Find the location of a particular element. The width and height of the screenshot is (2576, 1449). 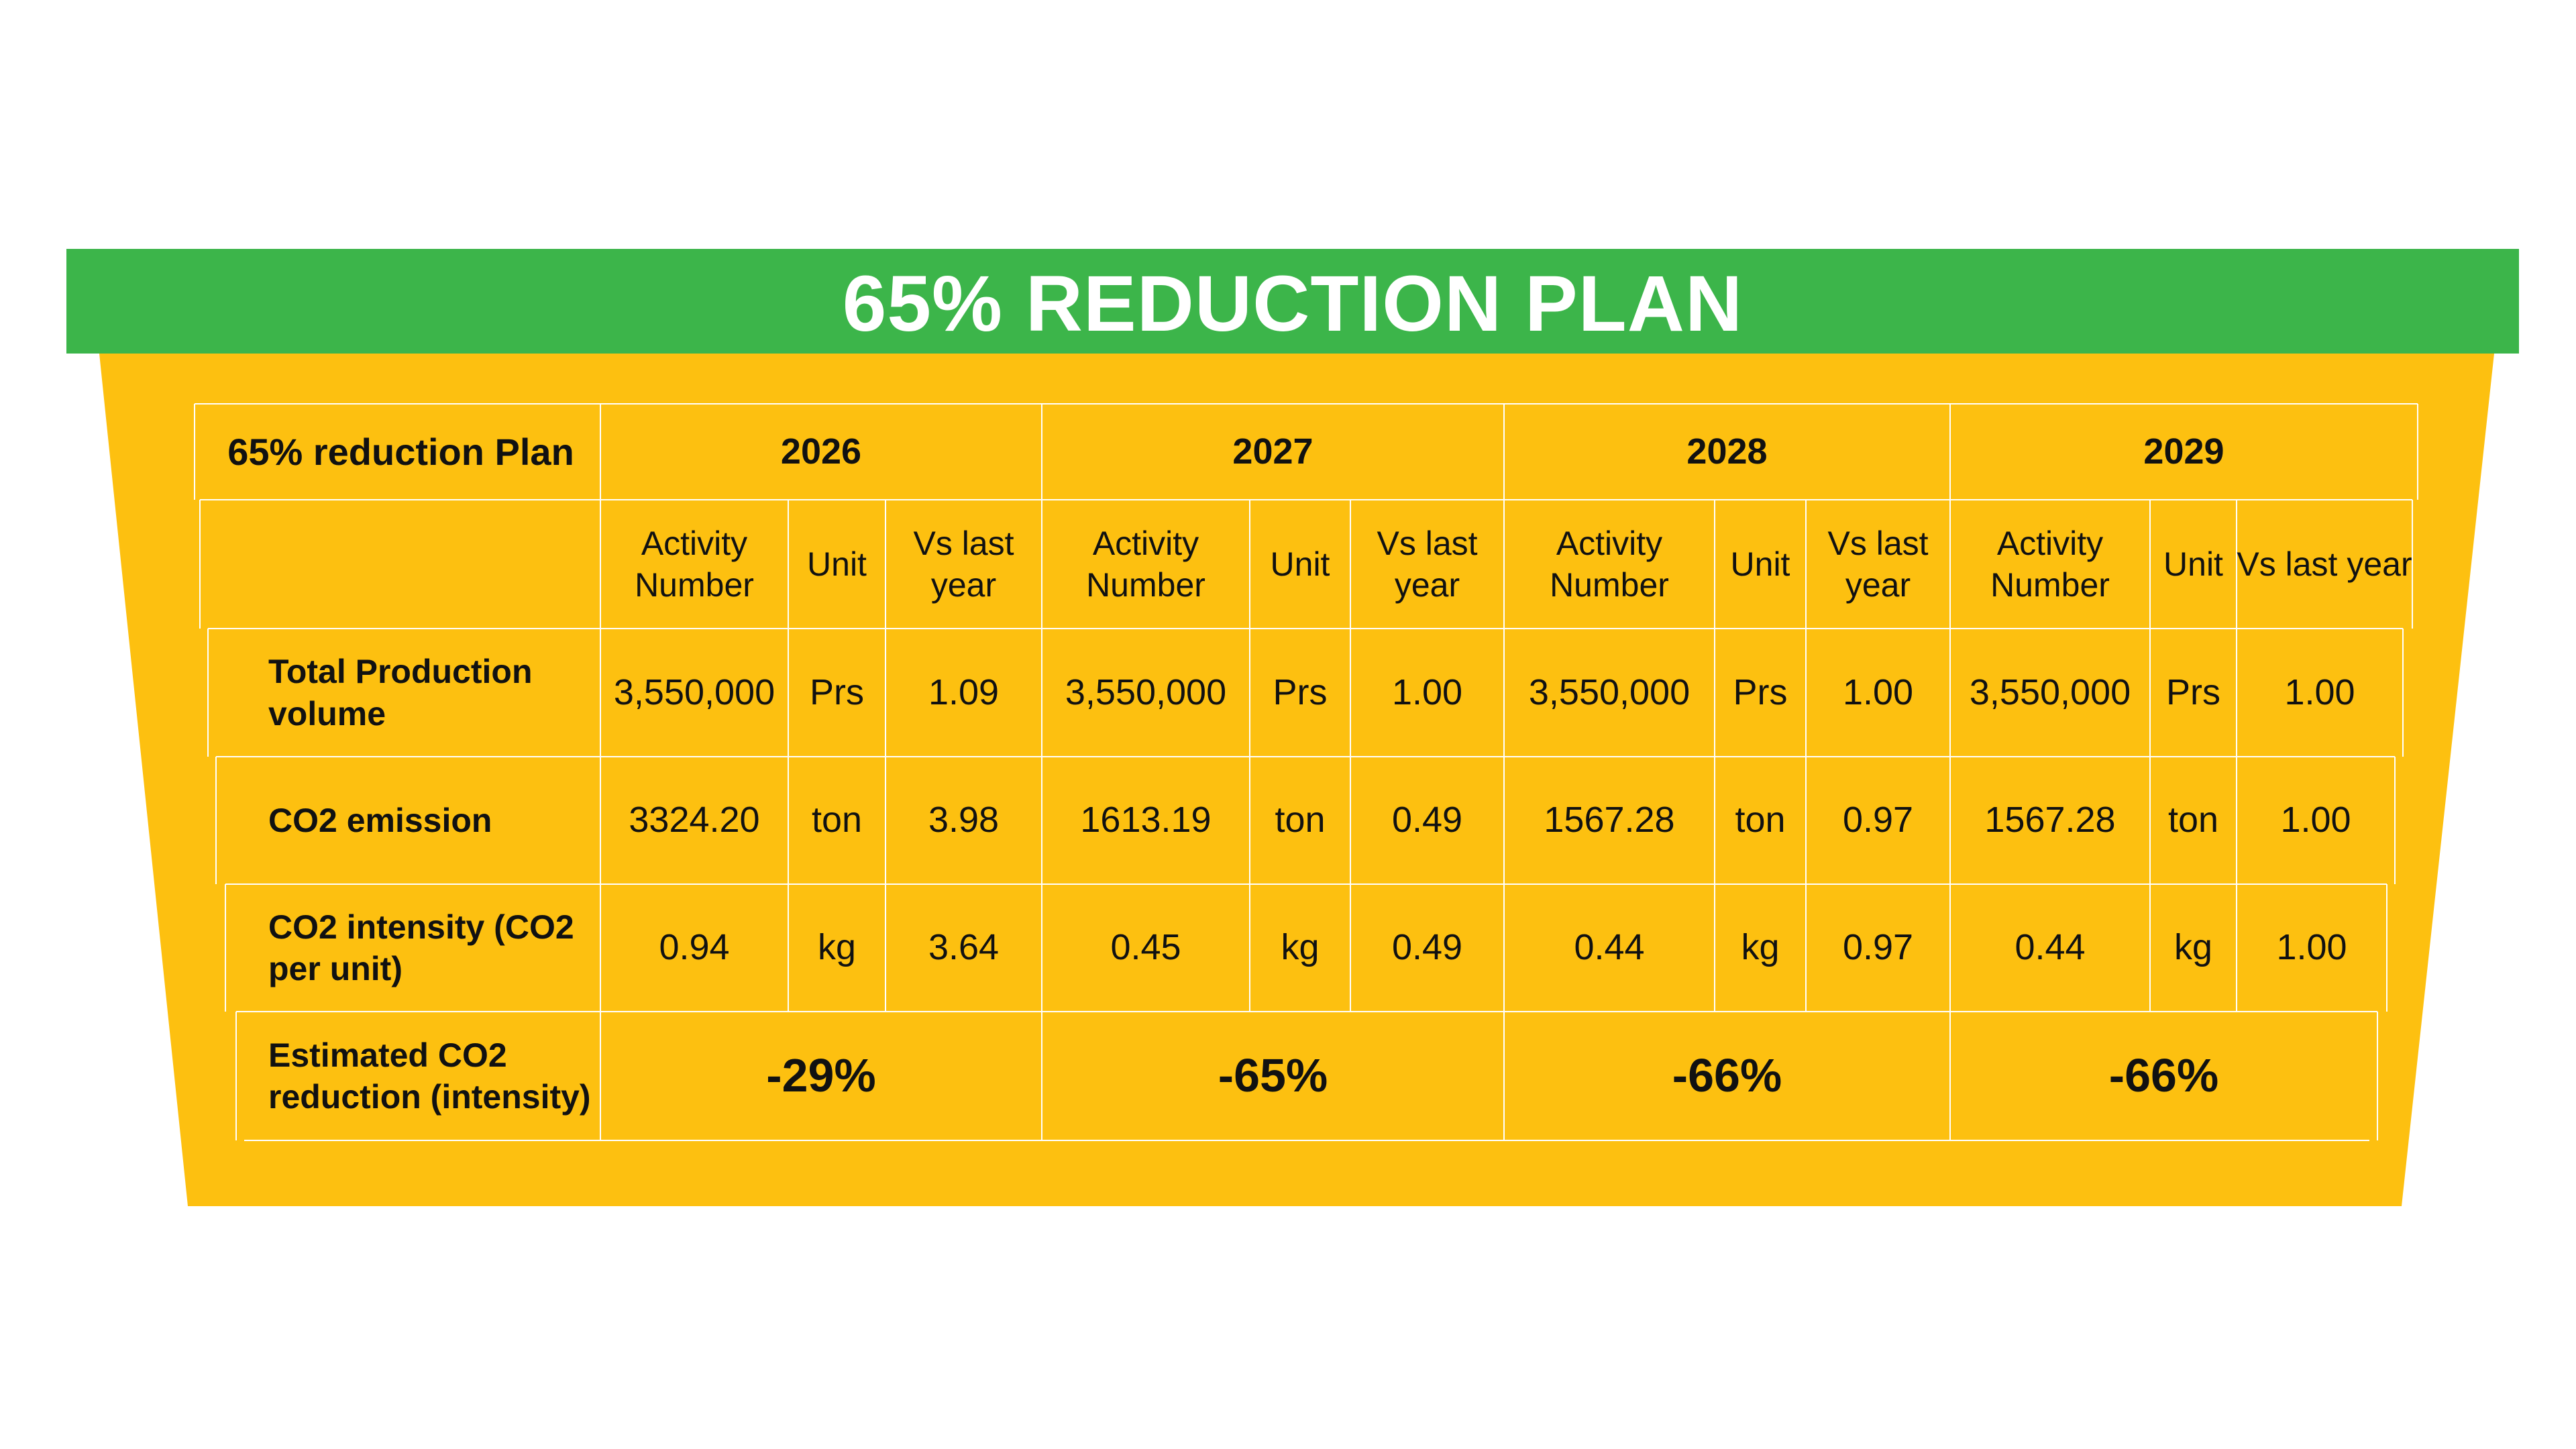

vs-last-year-value: 1.09 is located at coordinates (964, 692).